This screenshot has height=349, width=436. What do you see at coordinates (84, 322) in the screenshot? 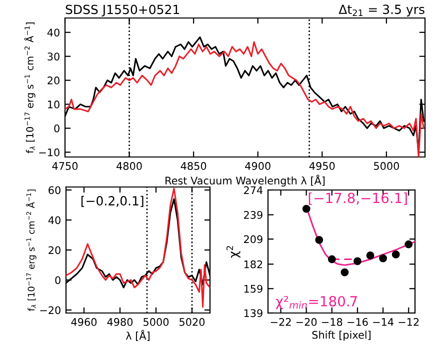
I see `x-tick-label: 4960` at bounding box center [84, 322].